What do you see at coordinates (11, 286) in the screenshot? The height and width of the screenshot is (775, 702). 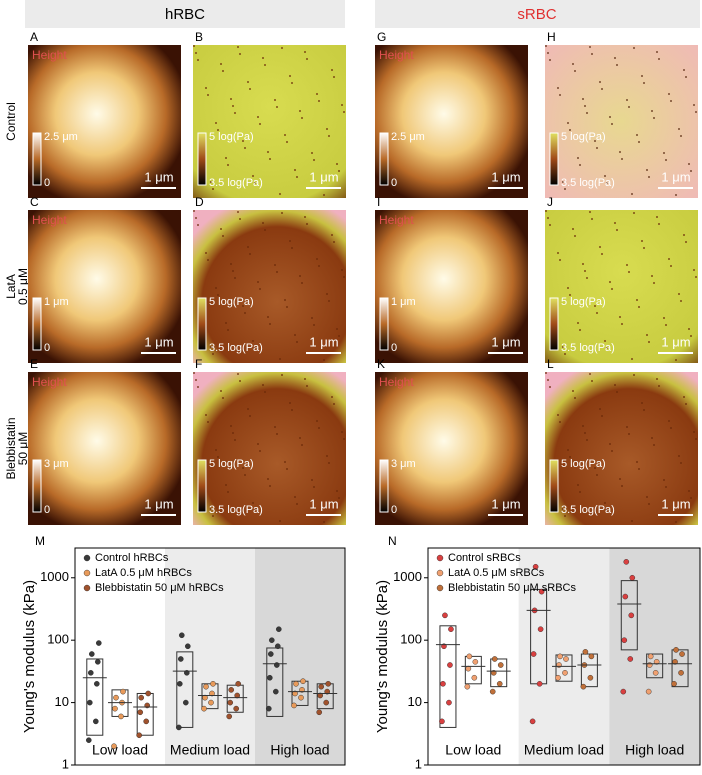 I see `row-label: LatA` at bounding box center [11, 286].